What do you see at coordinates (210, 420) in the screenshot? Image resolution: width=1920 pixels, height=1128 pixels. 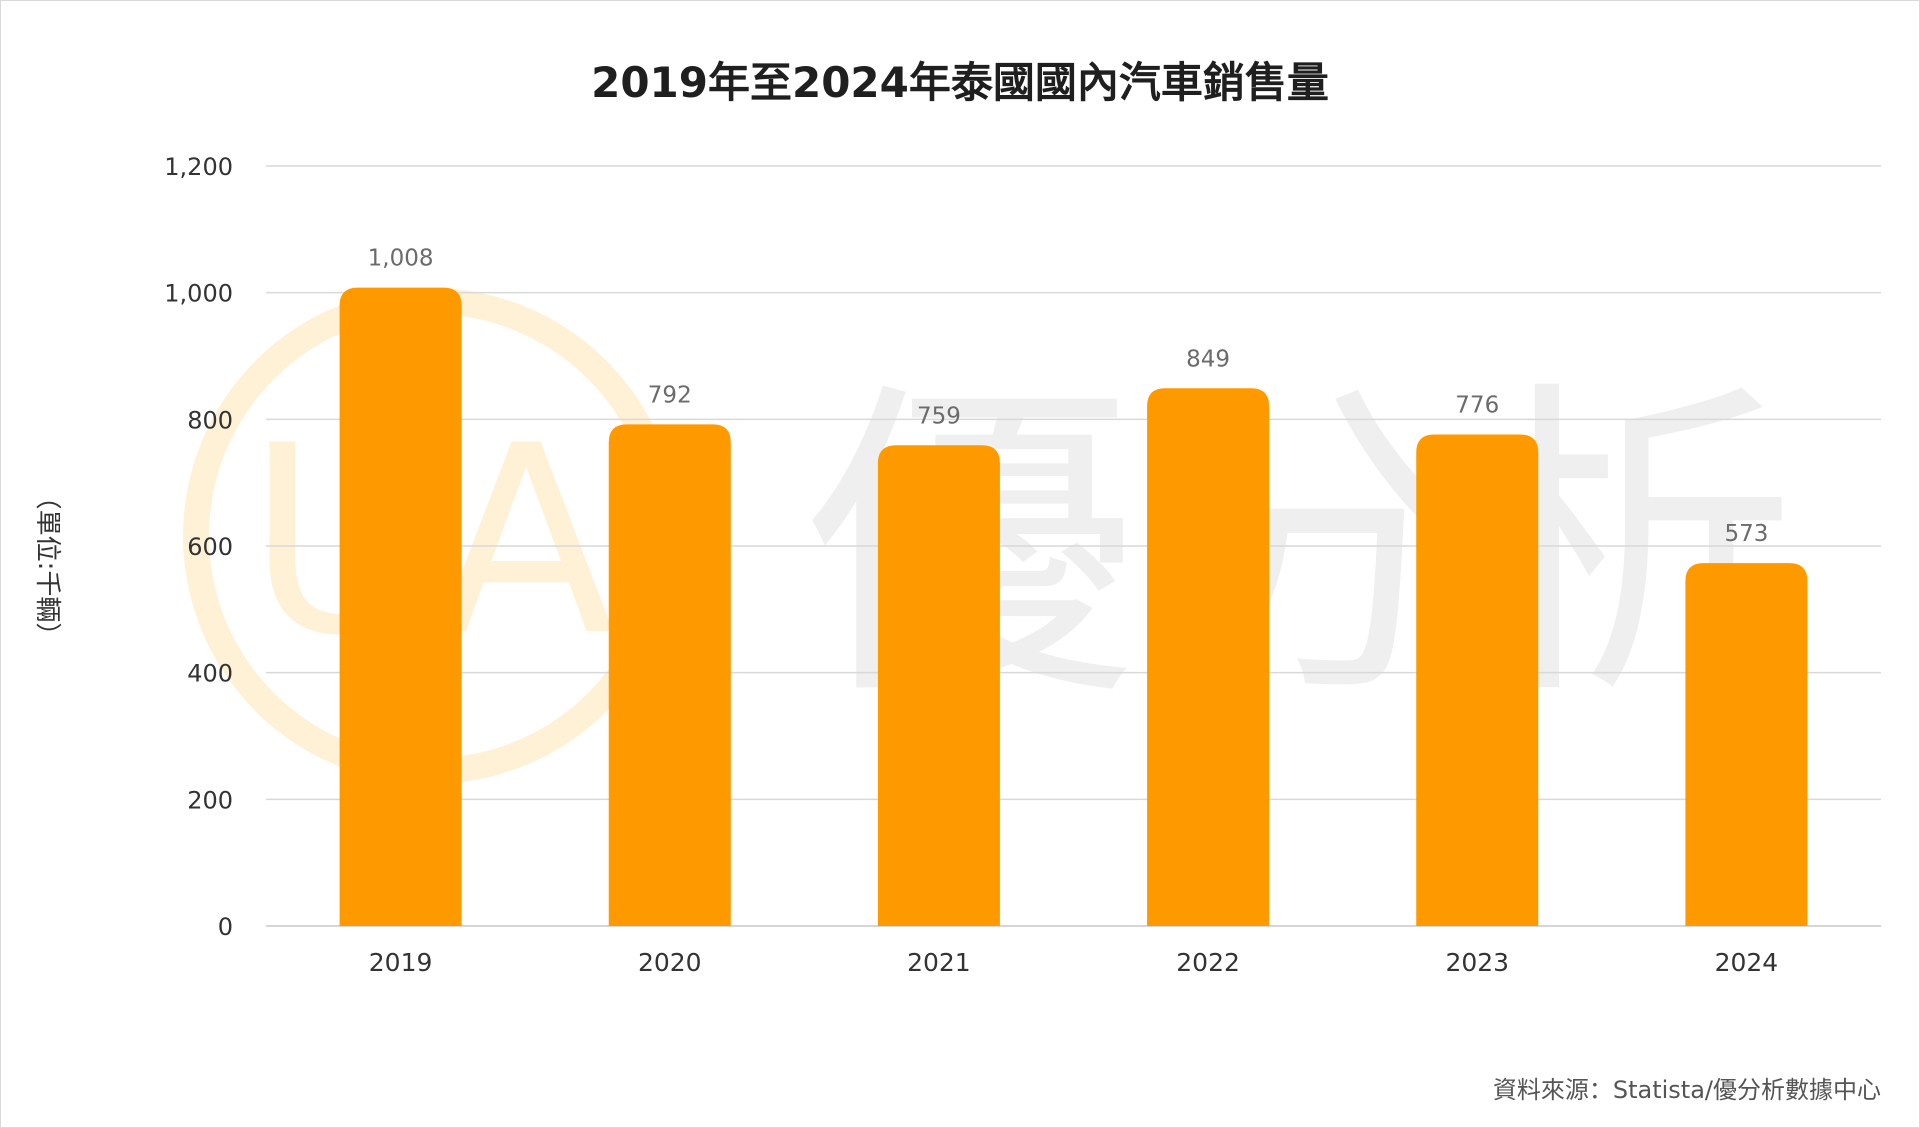 I see `y-tick-label: 800` at bounding box center [210, 420].